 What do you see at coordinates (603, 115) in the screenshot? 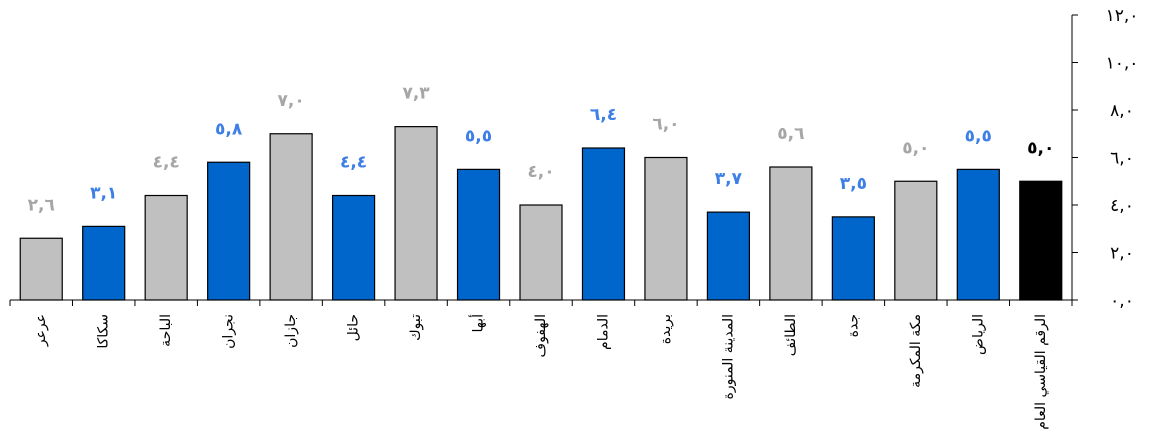
I see `value-label-9: ٦,٤` at bounding box center [603, 115].